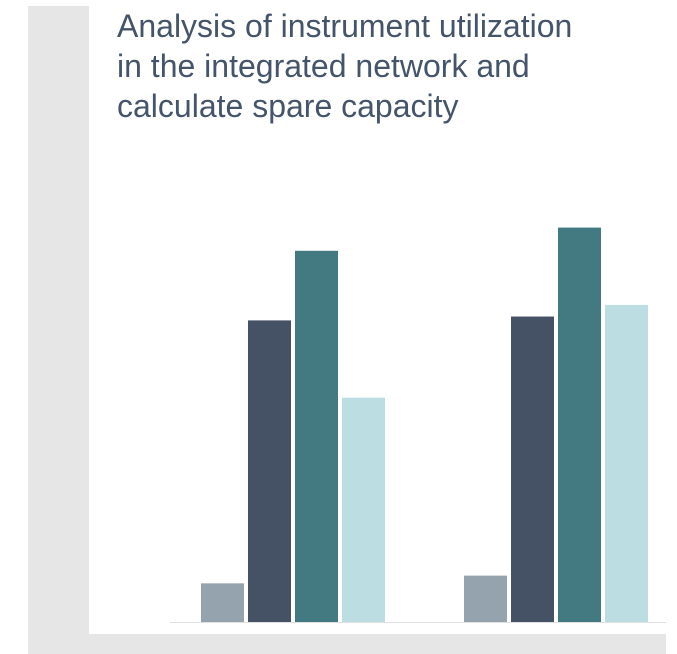 This screenshot has height=654, width=677. What do you see at coordinates (58, 330) in the screenshot?
I see `left-frame-bar` at bounding box center [58, 330].